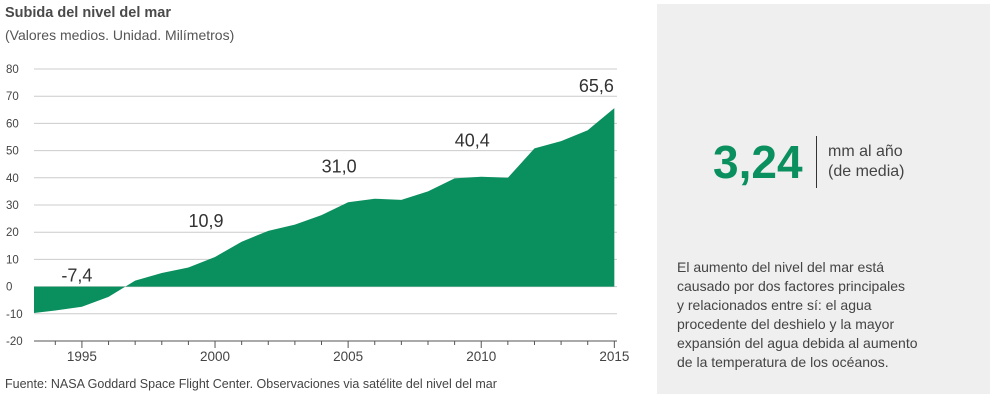 The width and height of the screenshot is (997, 400). Describe the element at coordinates (786, 324) in the screenshot. I see `description-line: procedente del deshielo y la mayor` at that location.